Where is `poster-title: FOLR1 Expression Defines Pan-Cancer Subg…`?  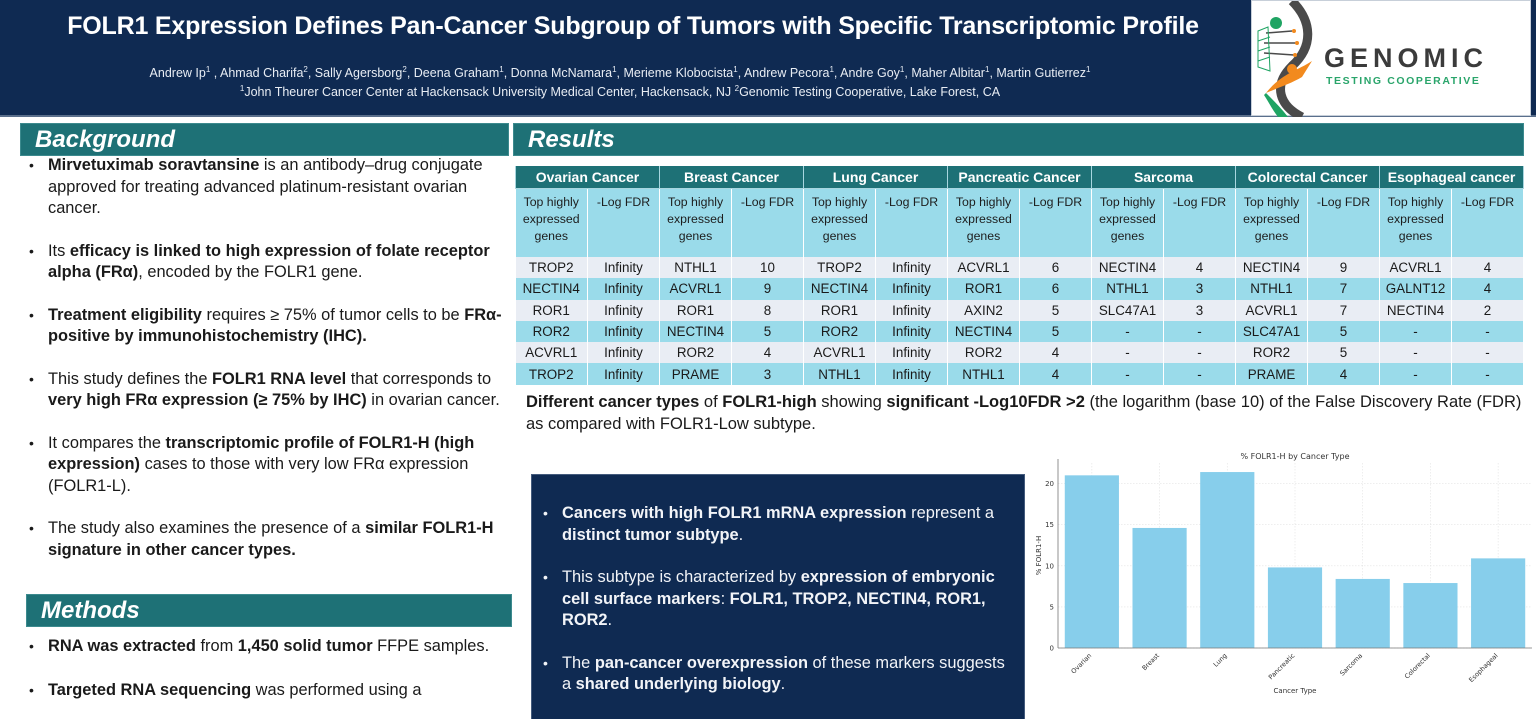
poster-title: FOLR1 Expression Defines Pan-Cancer Subg… is located at coordinates (633, 26).